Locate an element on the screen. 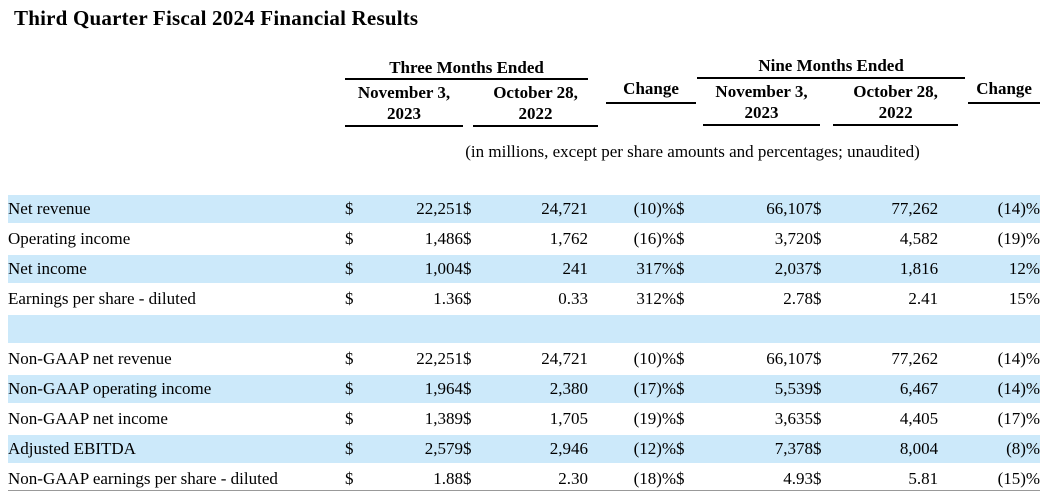 The width and height of the screenshot is (1056, 496). row-label: Earnings per share - diluted is located at coordinates (176, 299).